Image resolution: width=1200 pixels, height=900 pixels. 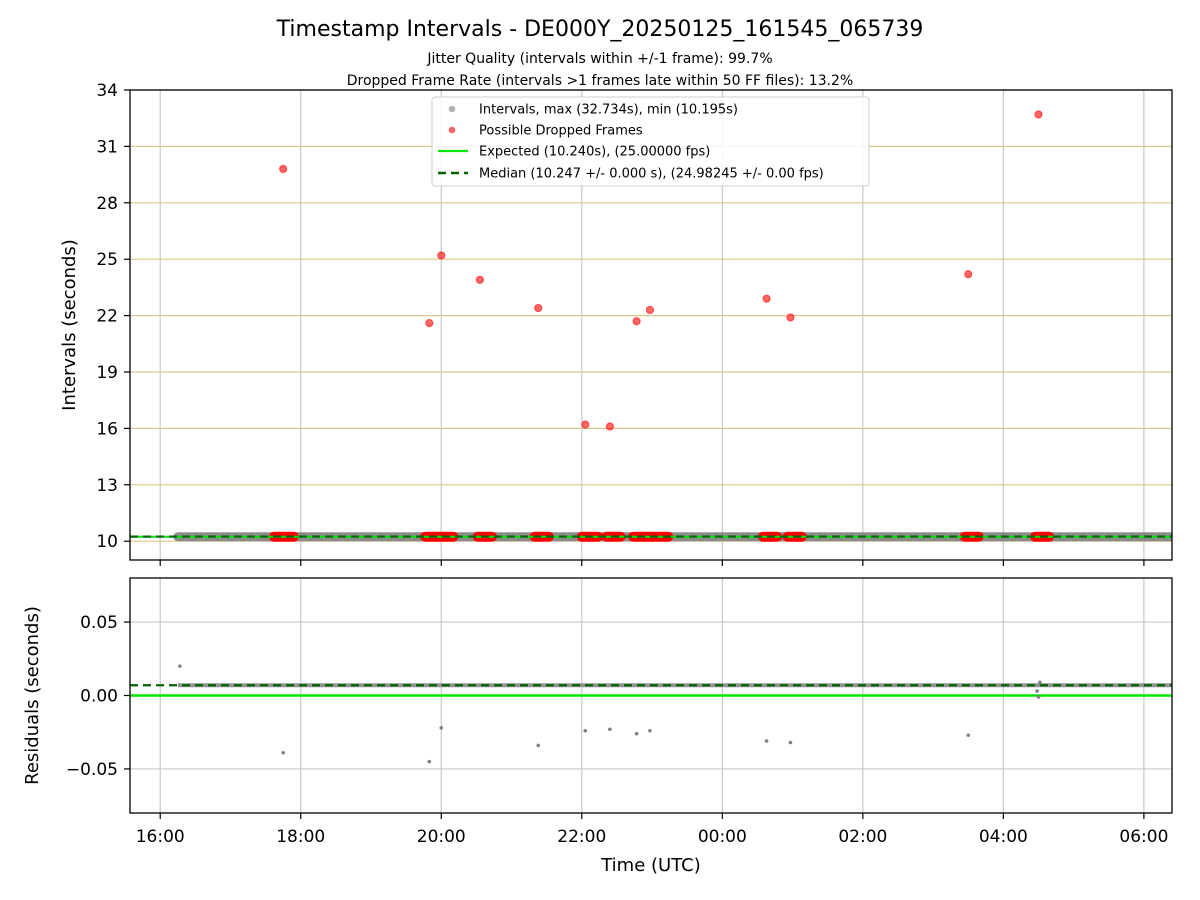 I want to click on y-axis-label: Intervals (seconds), so click(x=69, y=325).